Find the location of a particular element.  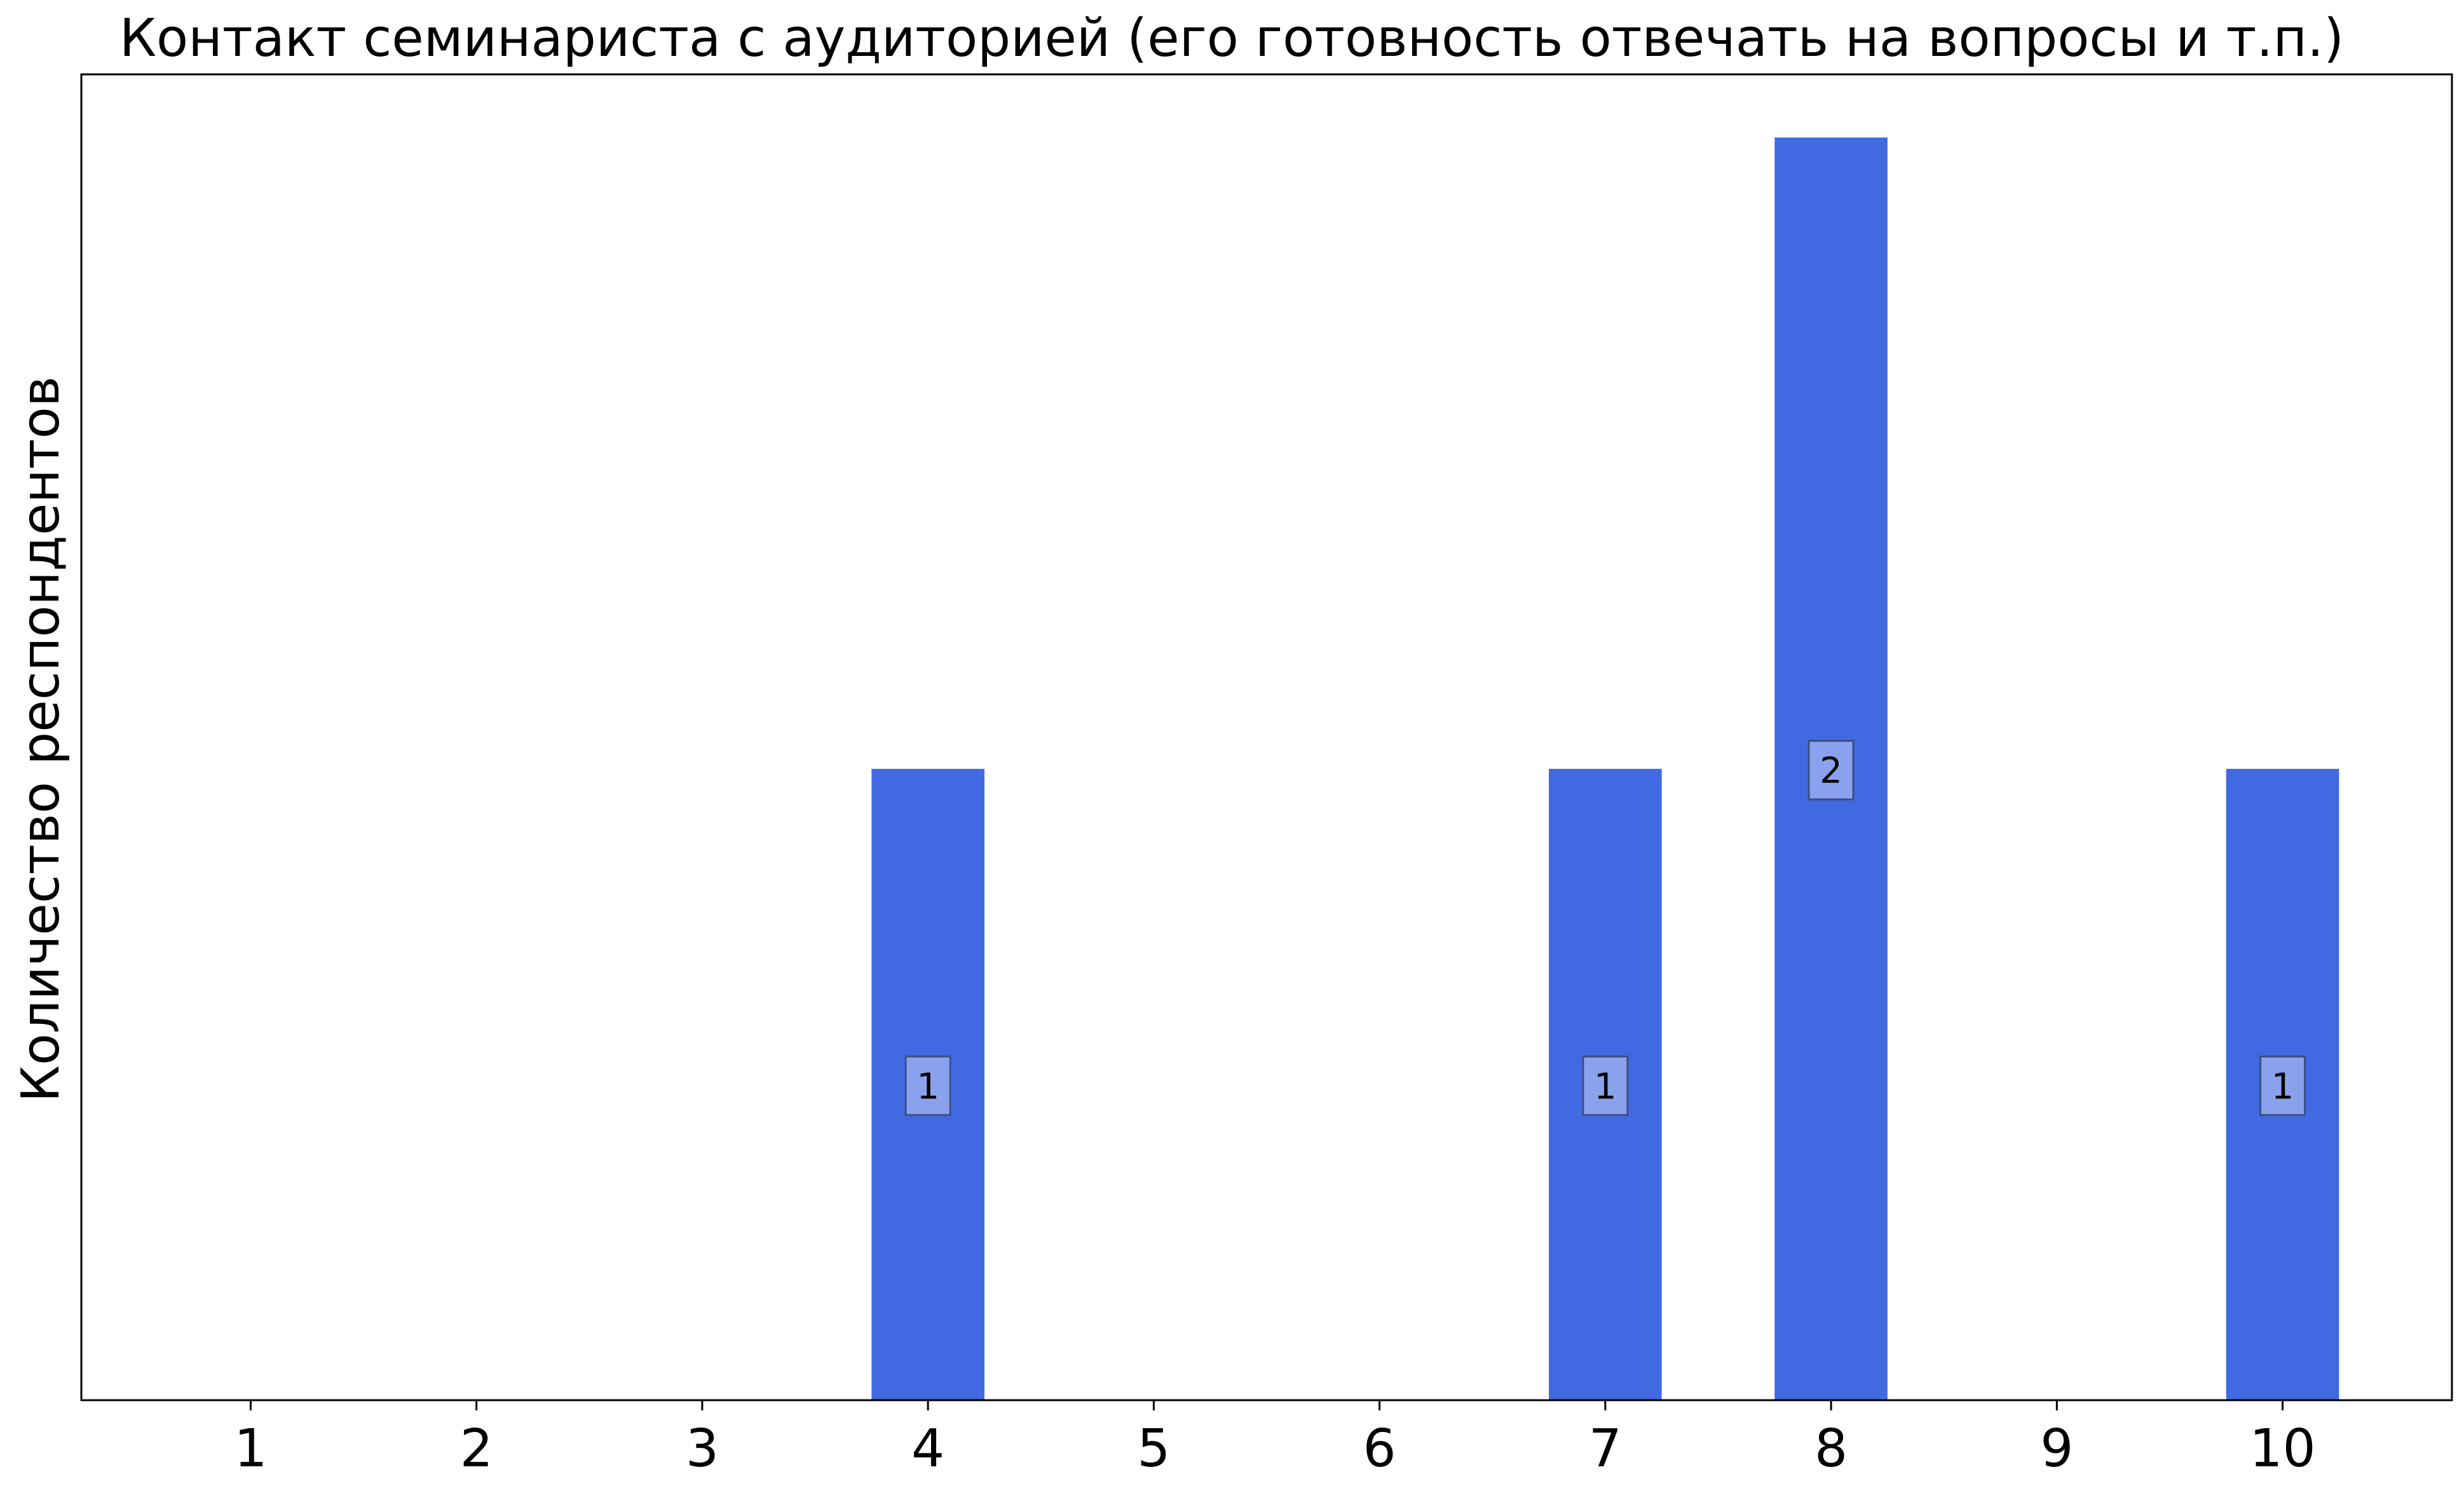

x-tick-label-1: 1 is located at coordinates (250, 1449).